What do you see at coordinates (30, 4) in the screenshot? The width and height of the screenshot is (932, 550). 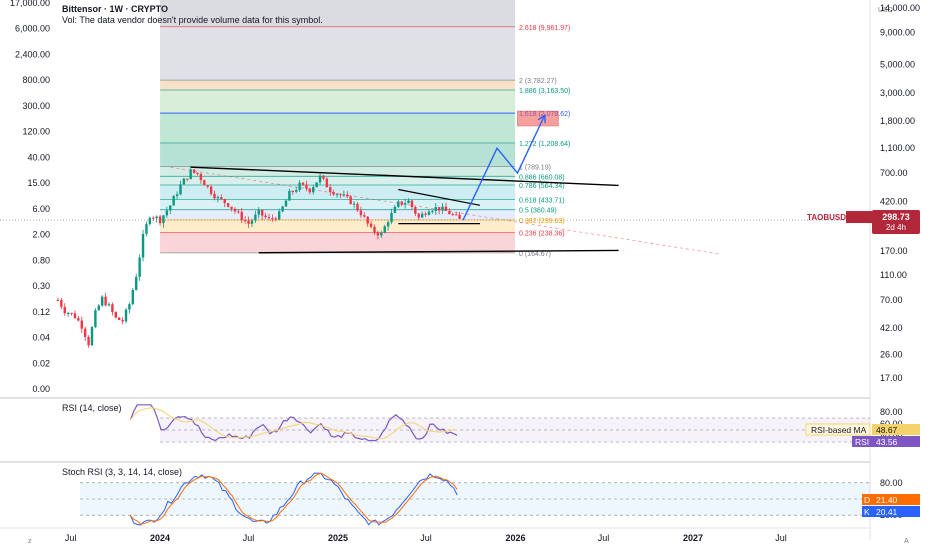 I see `left-axis-tick: 17,000.00` at bounding box center [30, 4].